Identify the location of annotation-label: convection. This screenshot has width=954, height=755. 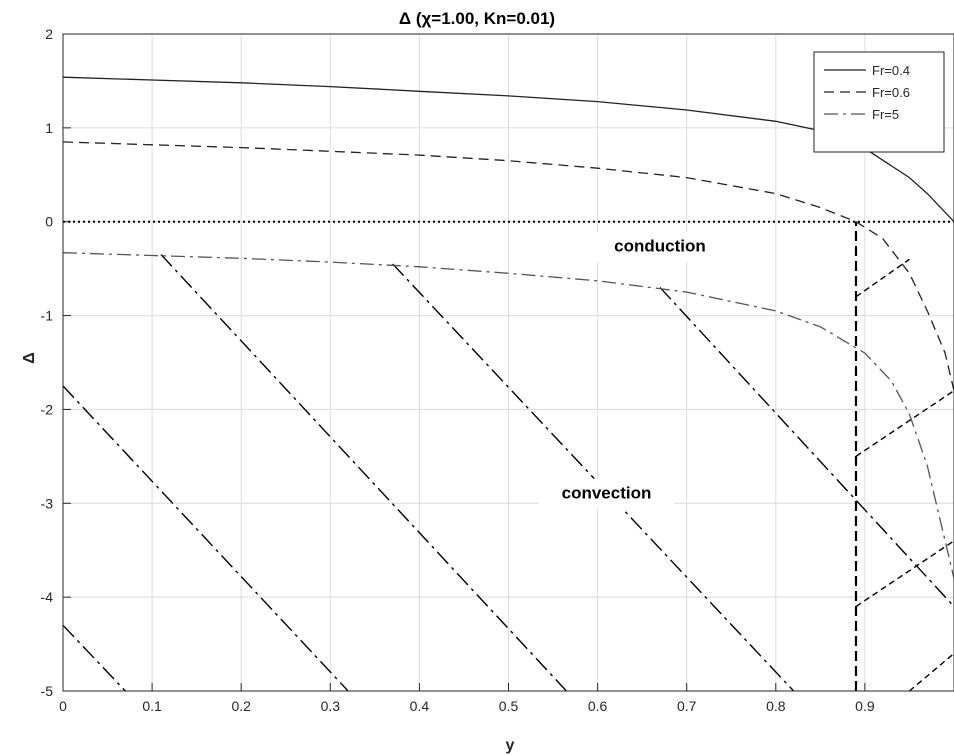
(607, 493).